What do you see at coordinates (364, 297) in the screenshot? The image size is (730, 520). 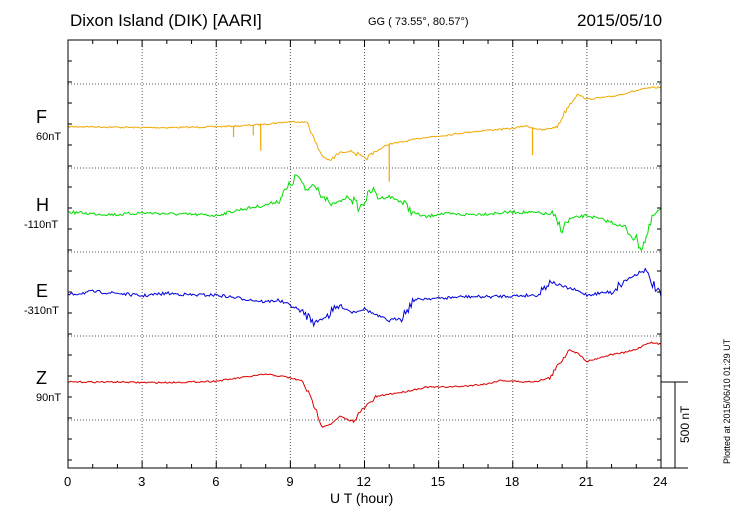 I see `series-line-e` at bounding box center [364, 297].